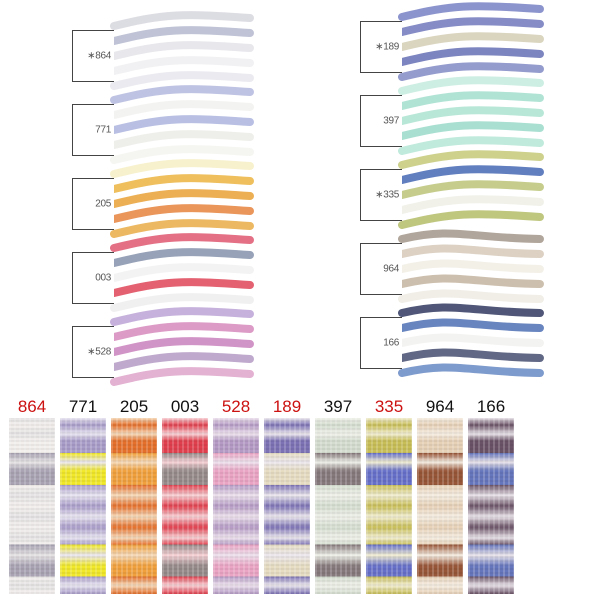 This screenshot has width=600, height=600. I want to click on swatch-column: 864, so click(32, 495).